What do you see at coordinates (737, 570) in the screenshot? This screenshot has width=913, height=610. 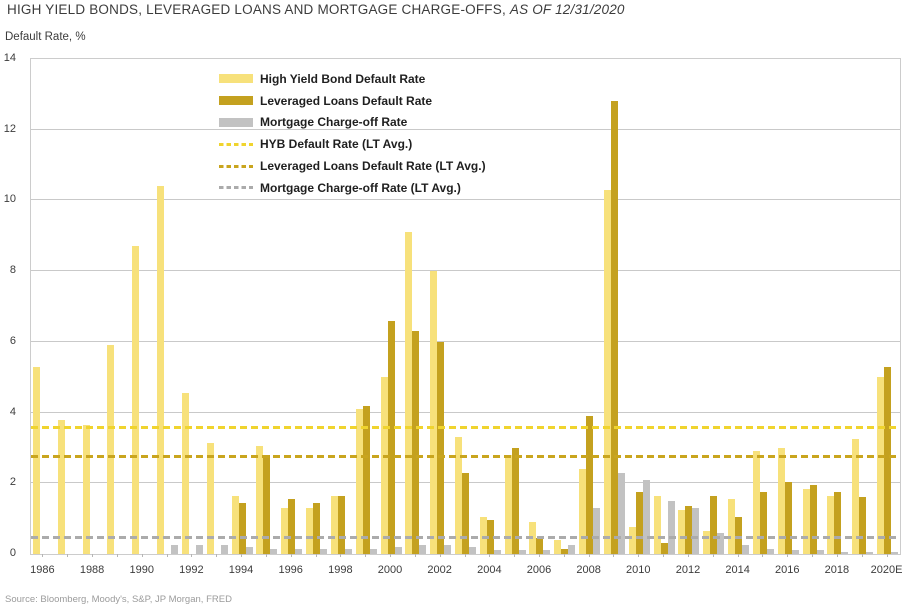 I see `x-tick-label: 2014` at bounding box center [737, 570].